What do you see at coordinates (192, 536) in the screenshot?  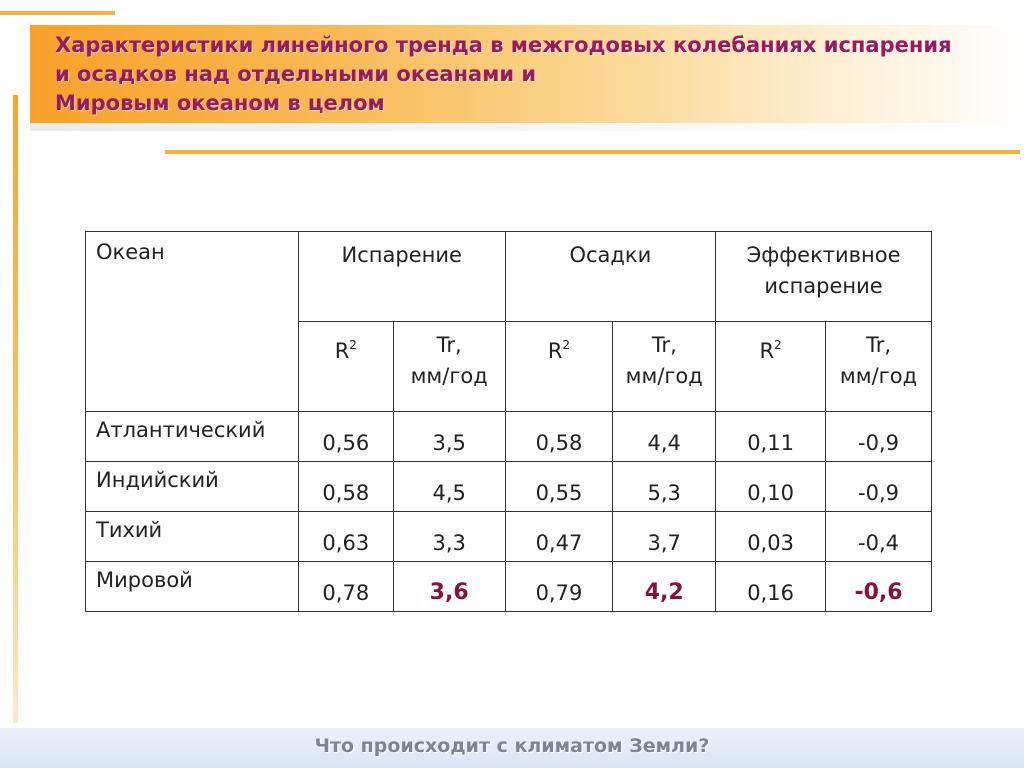 I see `row-name: Тихий` at bounding box center [192, 536].